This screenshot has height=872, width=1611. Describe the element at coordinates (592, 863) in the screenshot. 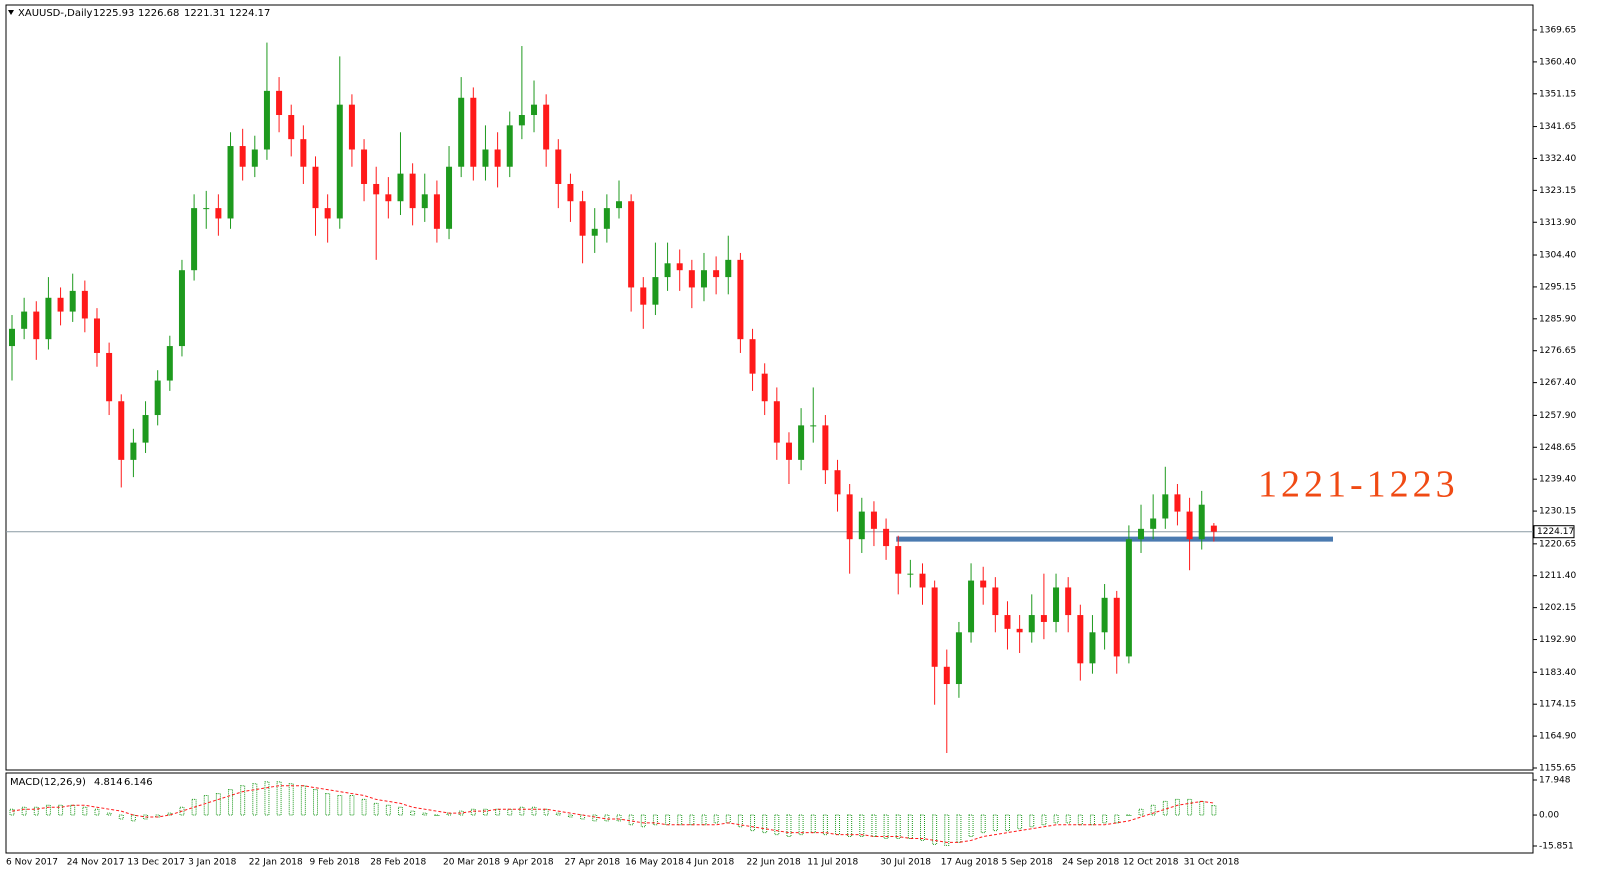

I see `x-tick-label: 27 Apr 2018` at that location.